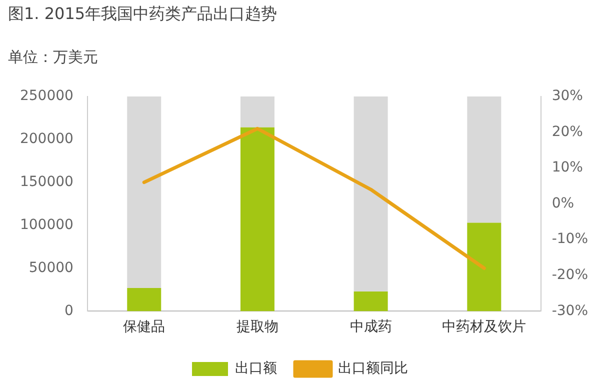 The height and width of the screenshot is (390, 600). Describe the element at coordinates (257, 327) in the screenshot. I see `x-tick-label: 提取物` at that location.